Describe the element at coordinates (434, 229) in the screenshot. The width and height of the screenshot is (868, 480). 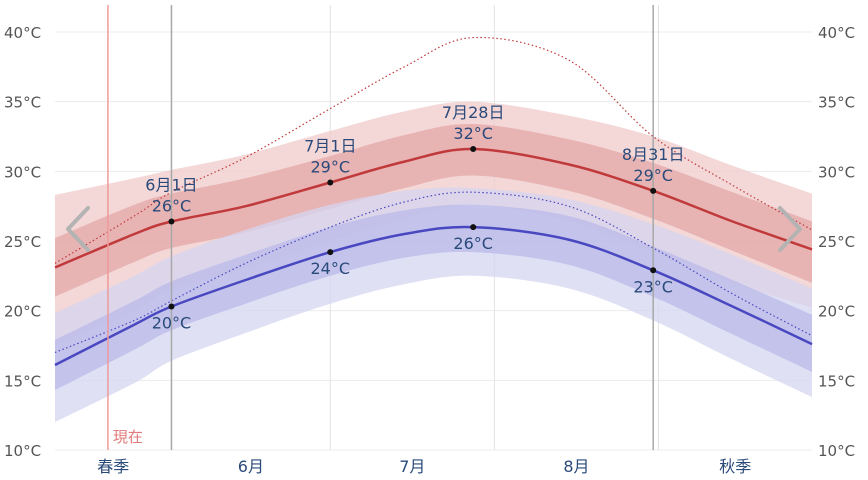
I see `navigation` at that location.